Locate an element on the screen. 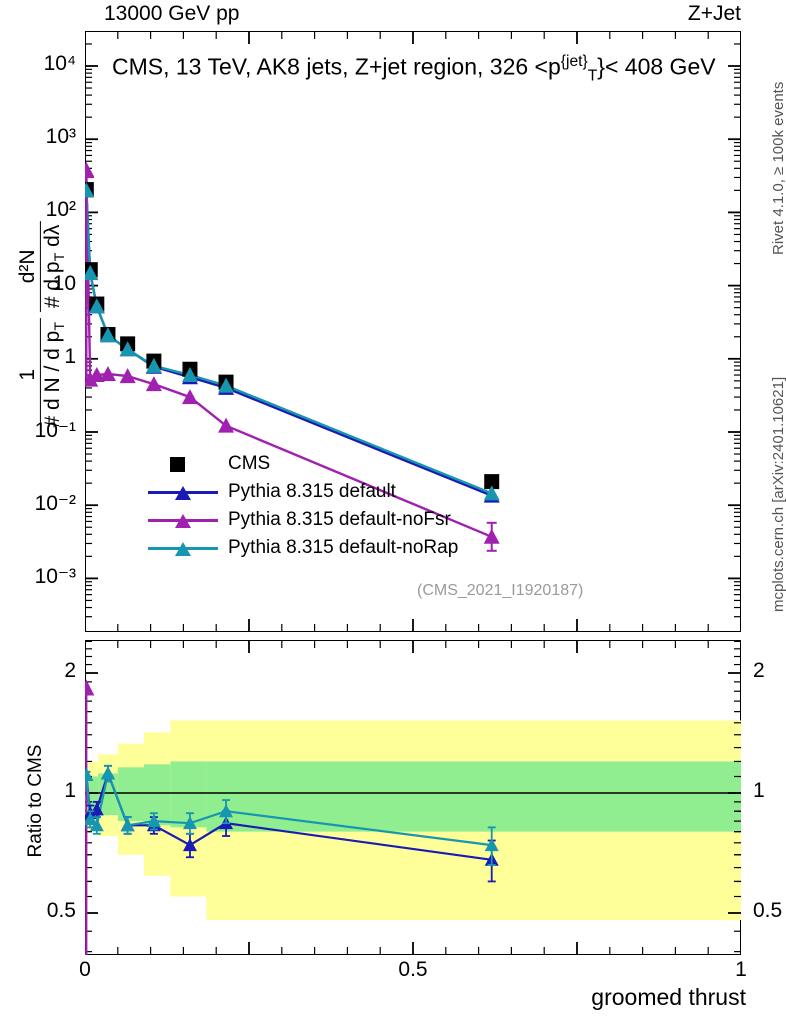 This screenshot has height=1024, width=786. x-tick-labels: 0 0.5 1 is located at coordinates (393, 975).